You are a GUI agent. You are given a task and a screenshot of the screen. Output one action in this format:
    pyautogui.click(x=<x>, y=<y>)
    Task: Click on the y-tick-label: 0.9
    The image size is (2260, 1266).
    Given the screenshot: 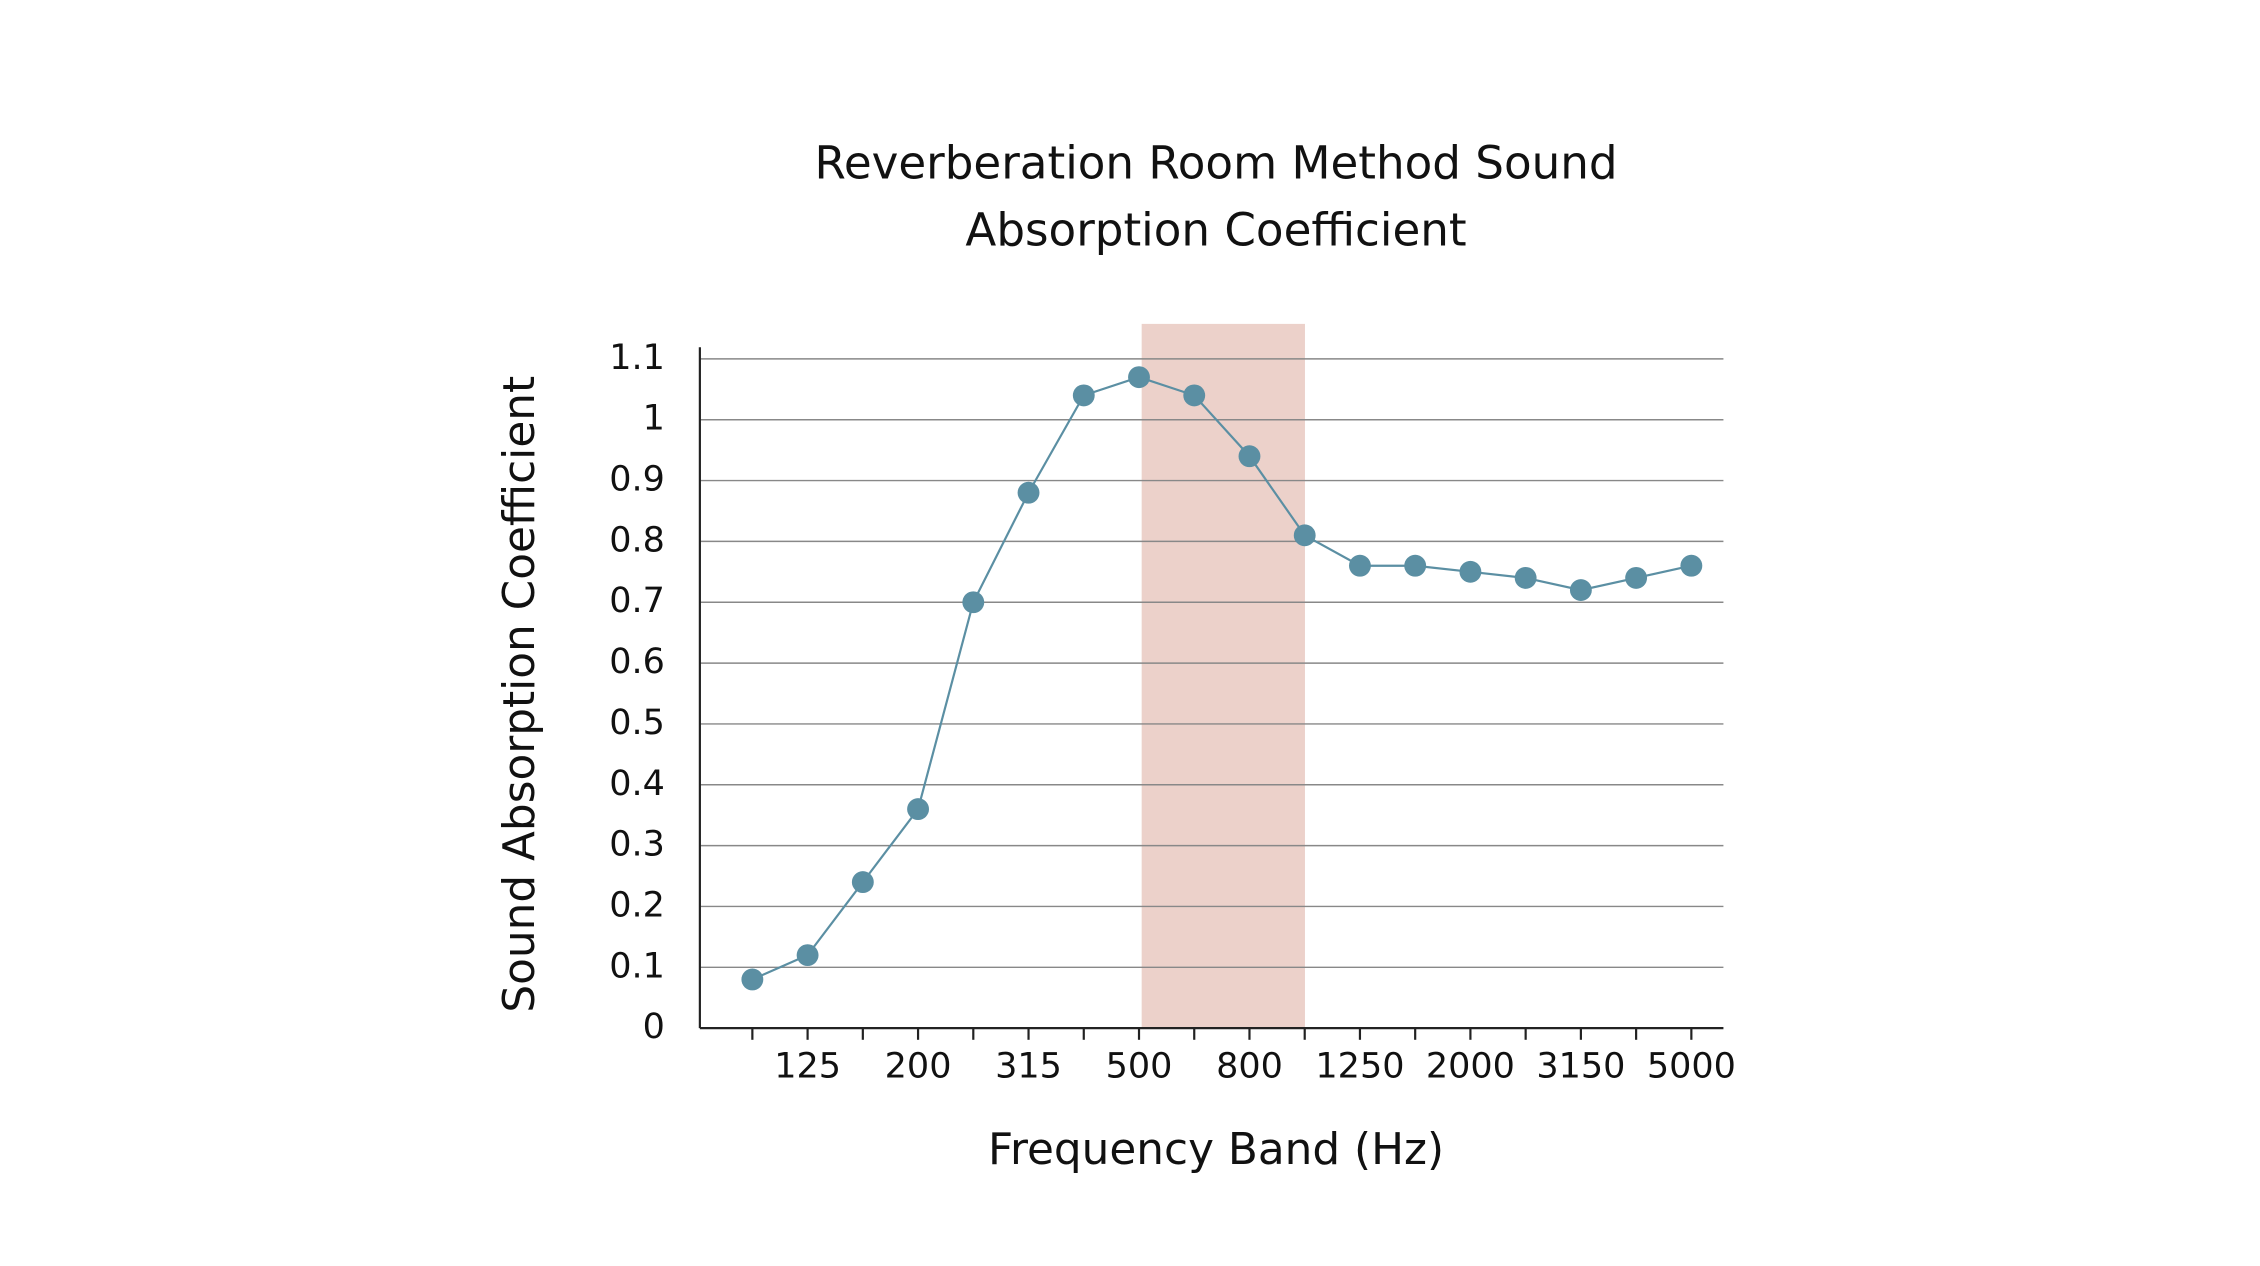 What is the action you would take?
    pyautogui.click(x=637, y=480)
    